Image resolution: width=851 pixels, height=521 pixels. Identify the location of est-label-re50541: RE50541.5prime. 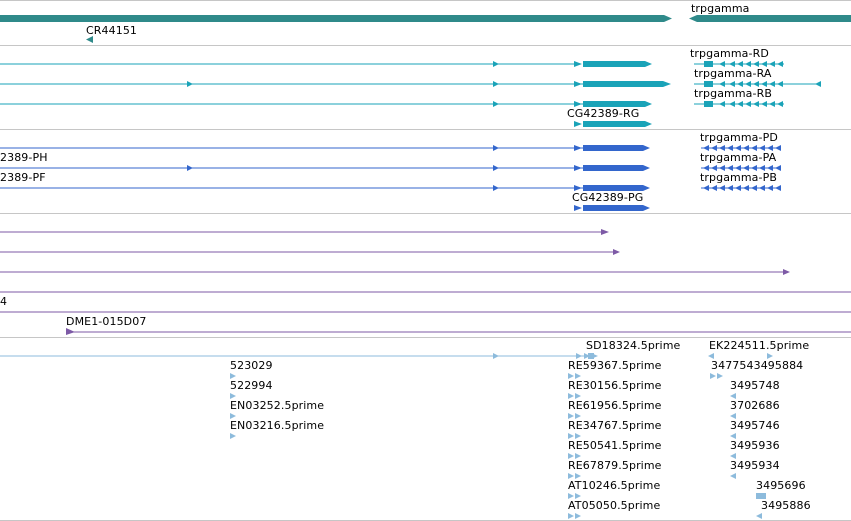
(615, 445).